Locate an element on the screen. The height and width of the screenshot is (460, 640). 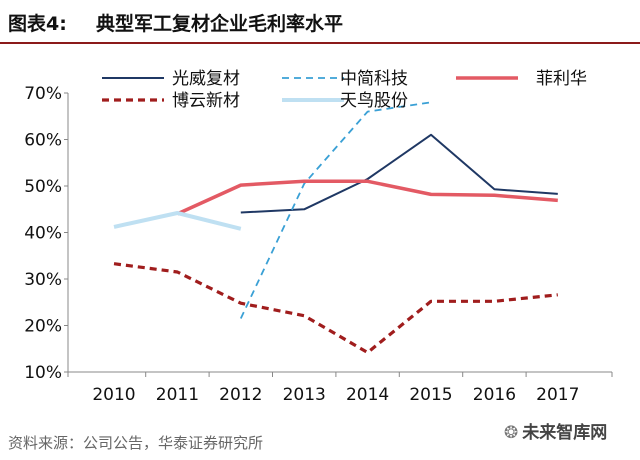
x-tick-label: 2012 is located at coordinates (240, 395).